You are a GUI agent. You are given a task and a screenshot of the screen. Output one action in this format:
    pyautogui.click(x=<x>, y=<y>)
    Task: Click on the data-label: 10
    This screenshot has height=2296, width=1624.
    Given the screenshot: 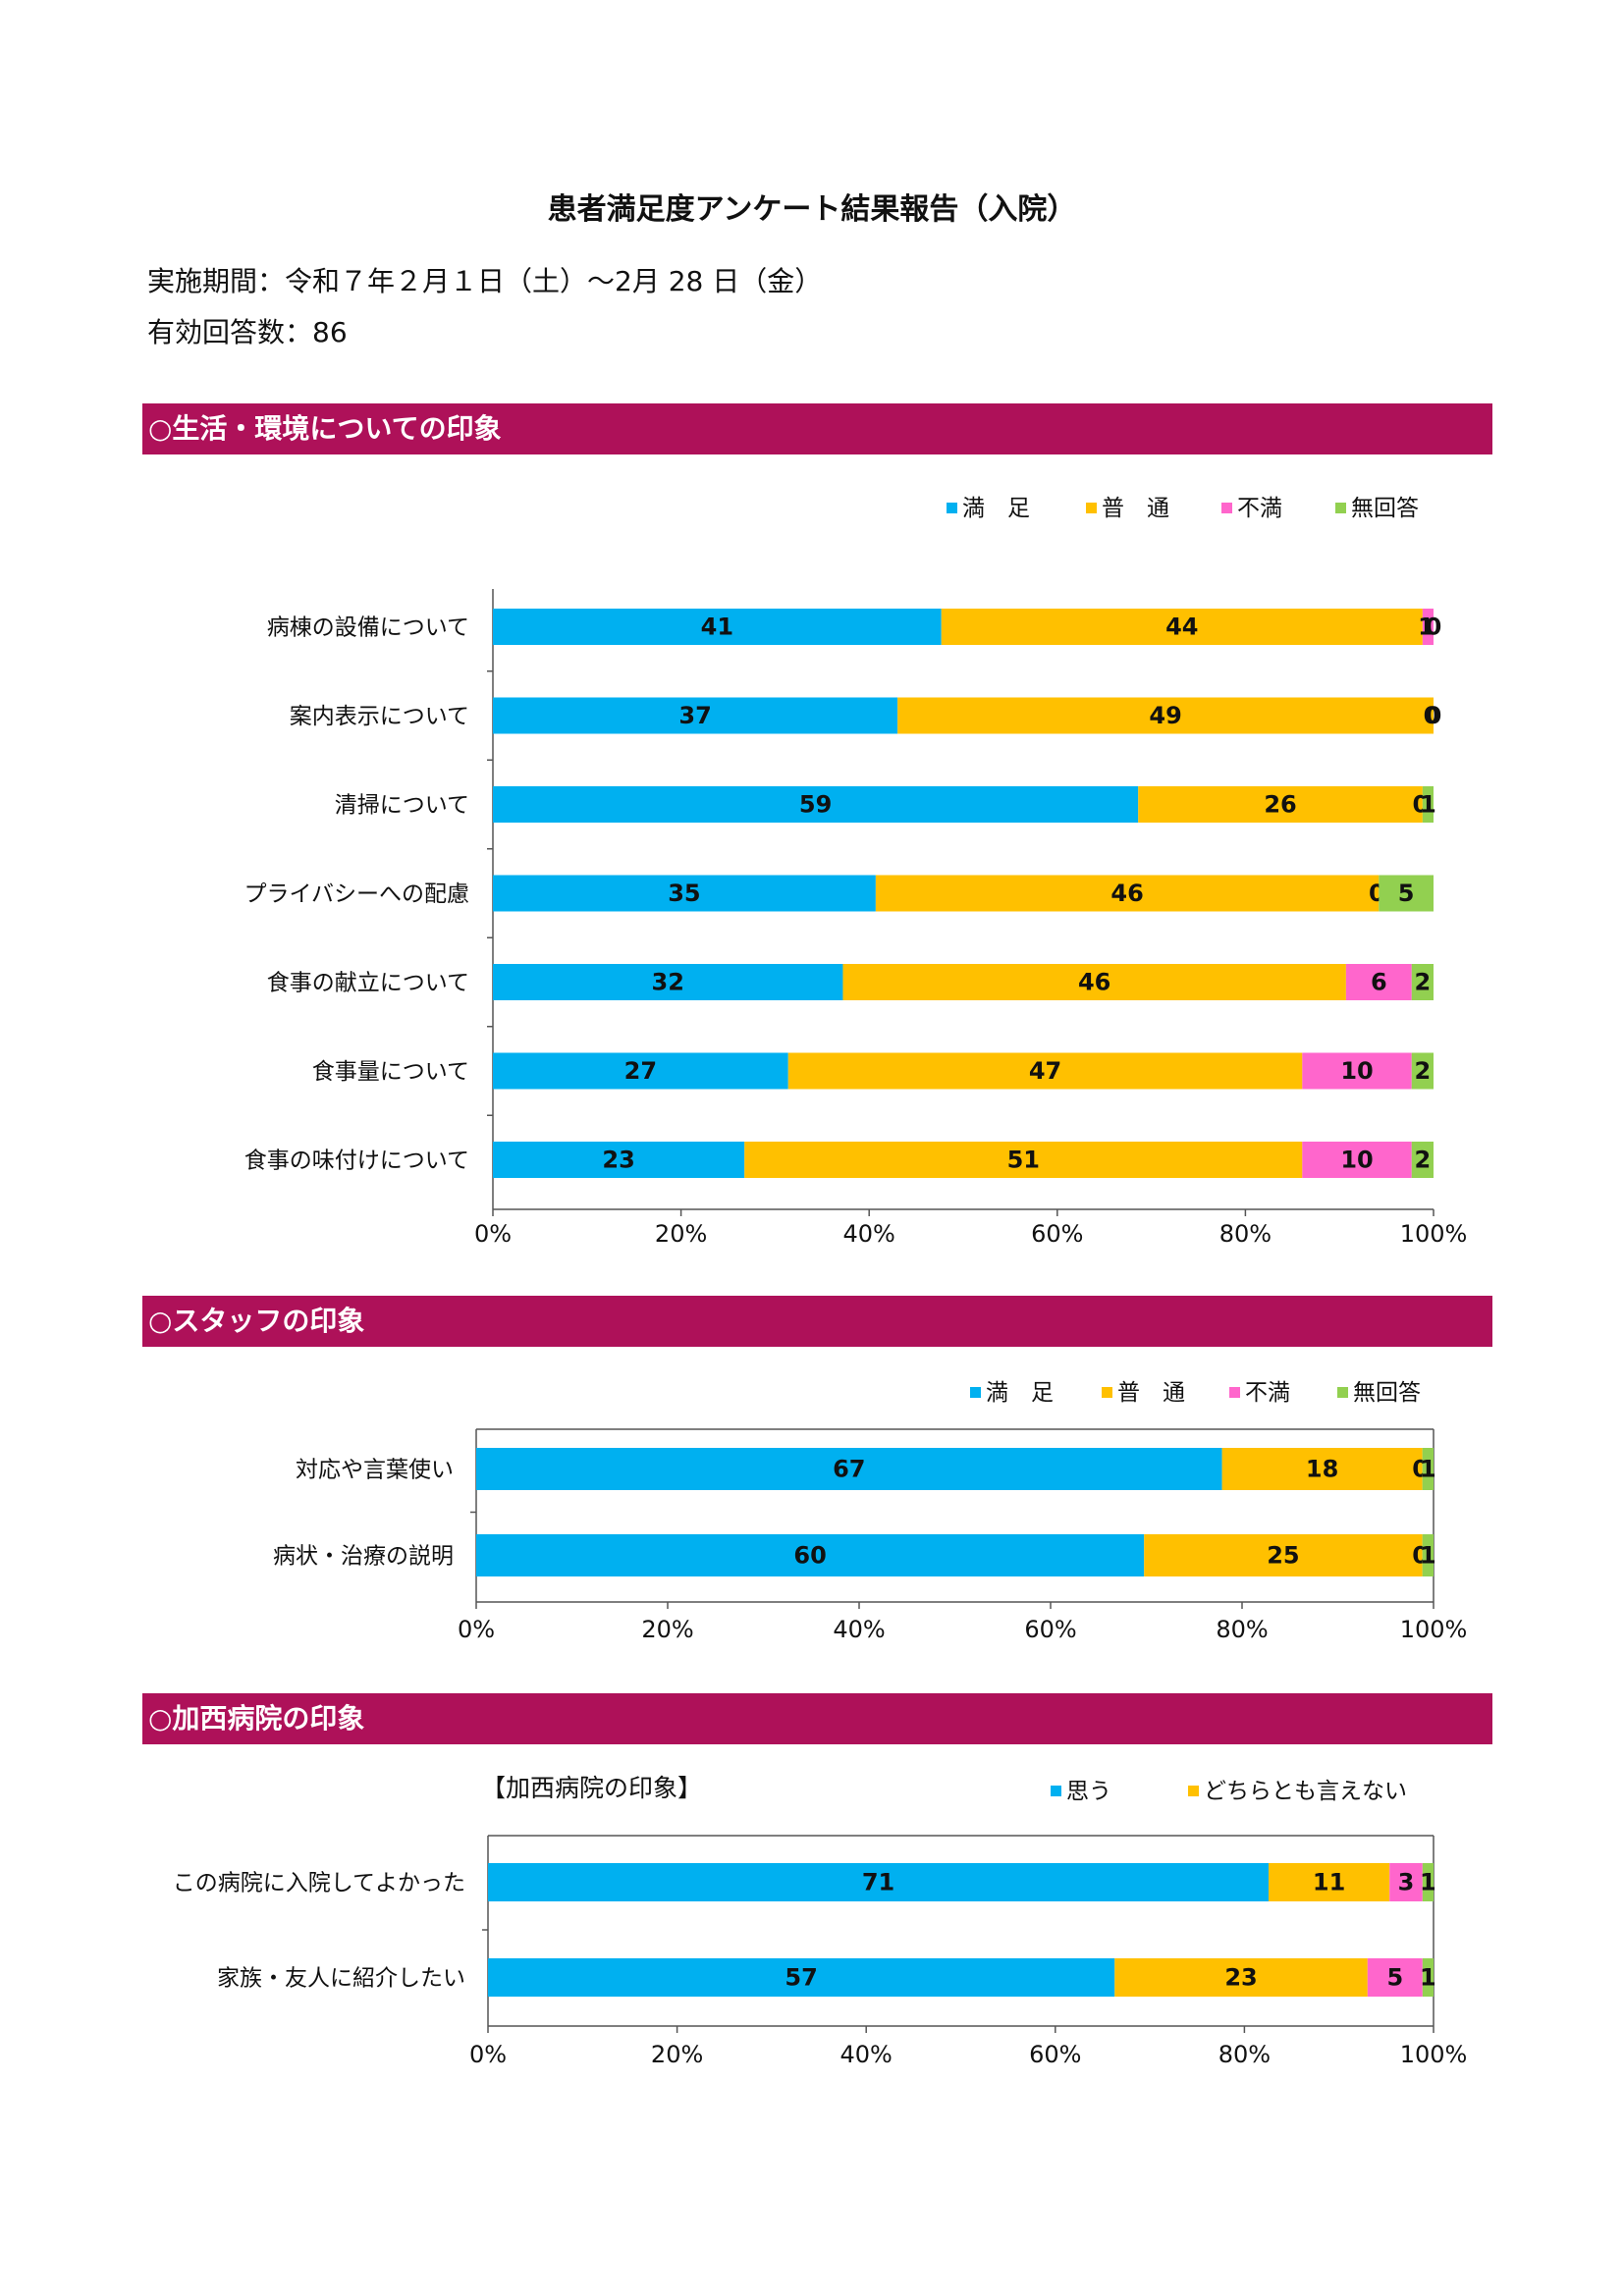 What is the action you would take?
    pyautogui.click(x=1356, y=1160)
    